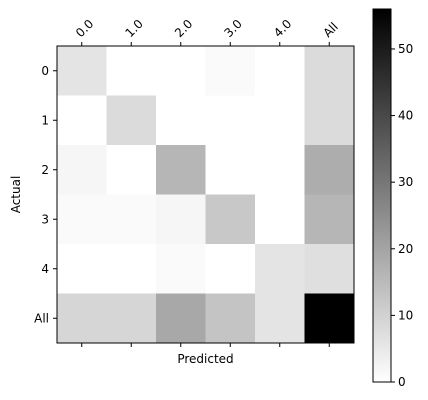  Describe the element at coordinates (45, 269) in the screenshot. I see `y-tick-label: 4` at that location.